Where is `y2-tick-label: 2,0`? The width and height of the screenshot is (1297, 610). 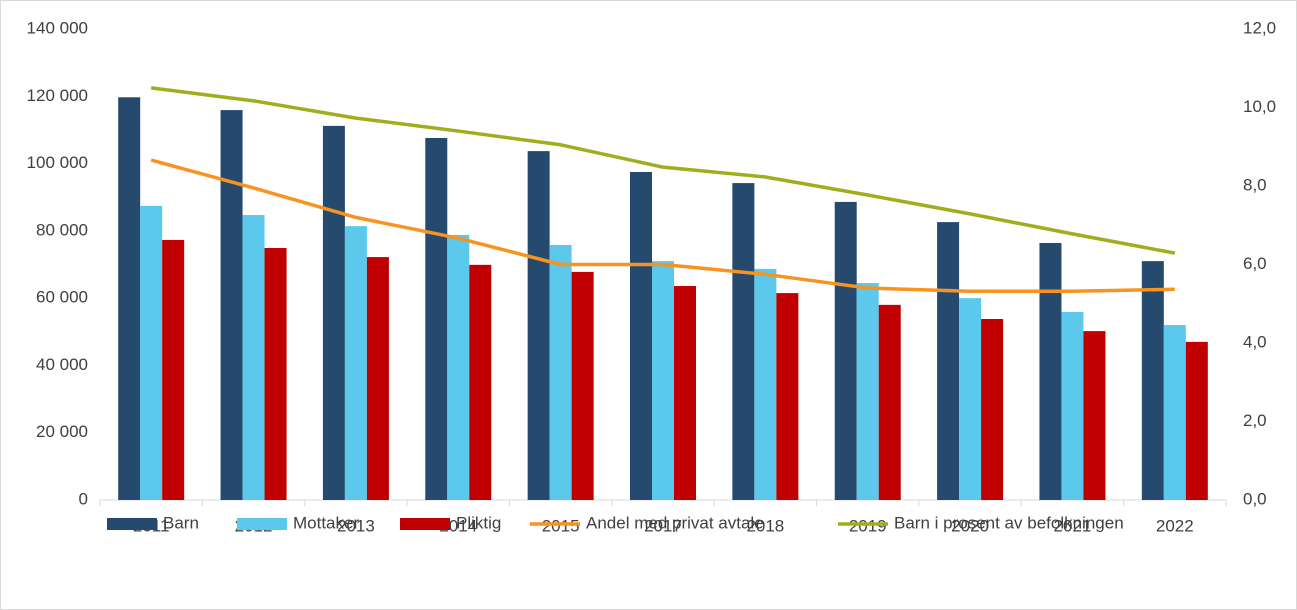
y2-tick-label: 2,0 is located at coordinates (1255, 420).